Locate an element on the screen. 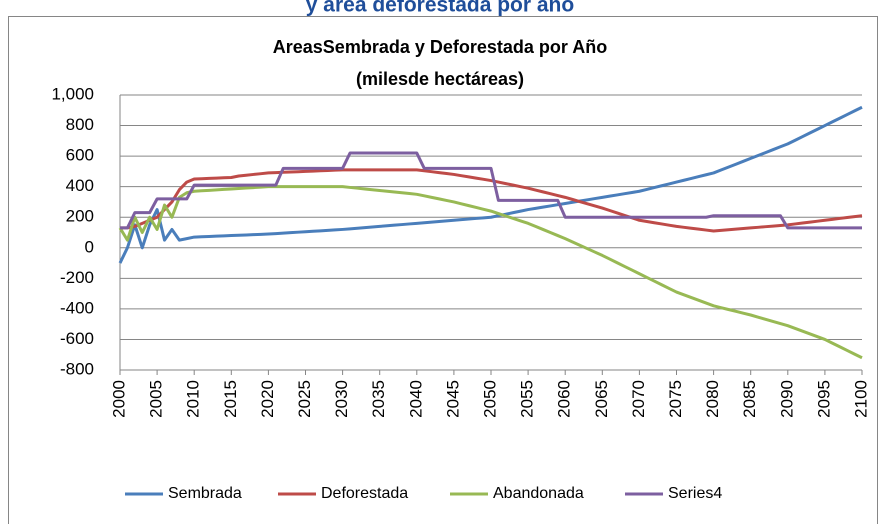 The image size is (880, 524). x-tick-label: 2035 is located at coordinates (378, 399).